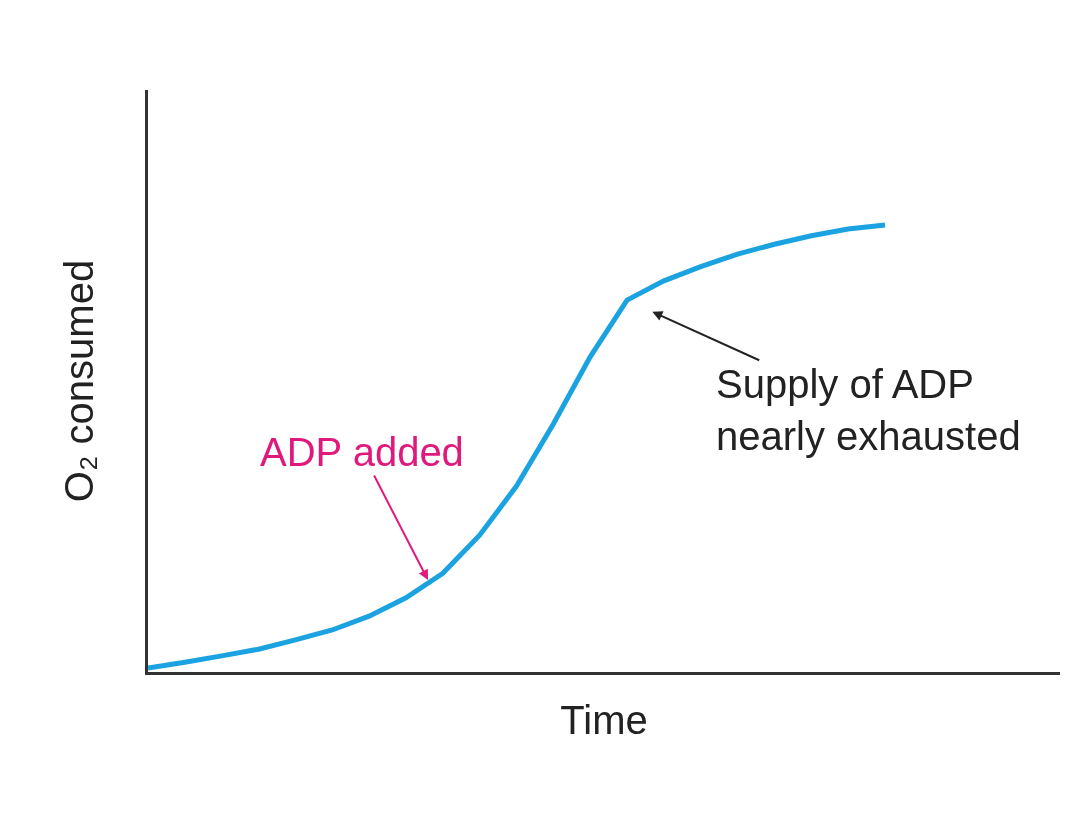 The height and width of the screenshot is (832, 1068). What do you see at coordinates (78, 381) in the screenshot?
I see `y-axis-title: O₂ consumed` at bounding box center [78, 381].